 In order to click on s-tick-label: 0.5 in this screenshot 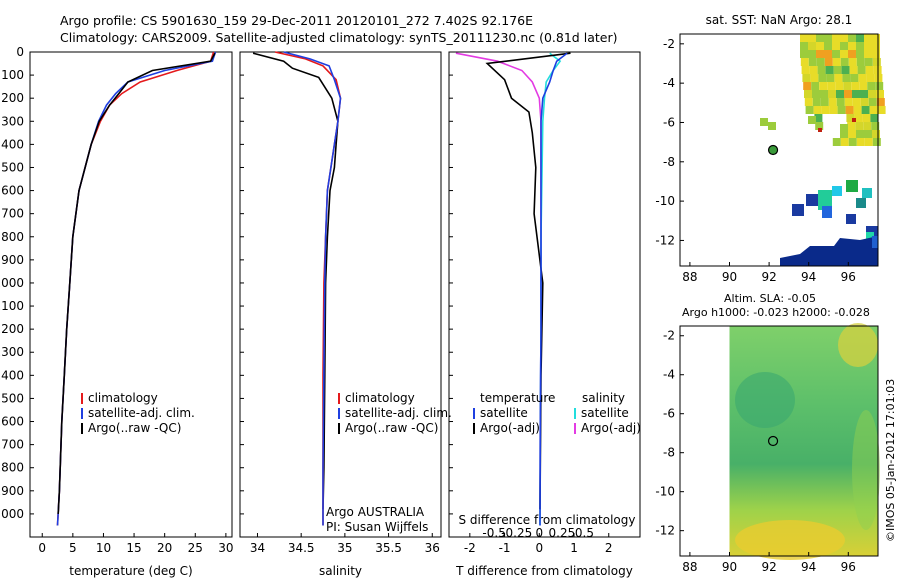, I will do `click(584, 533)`.